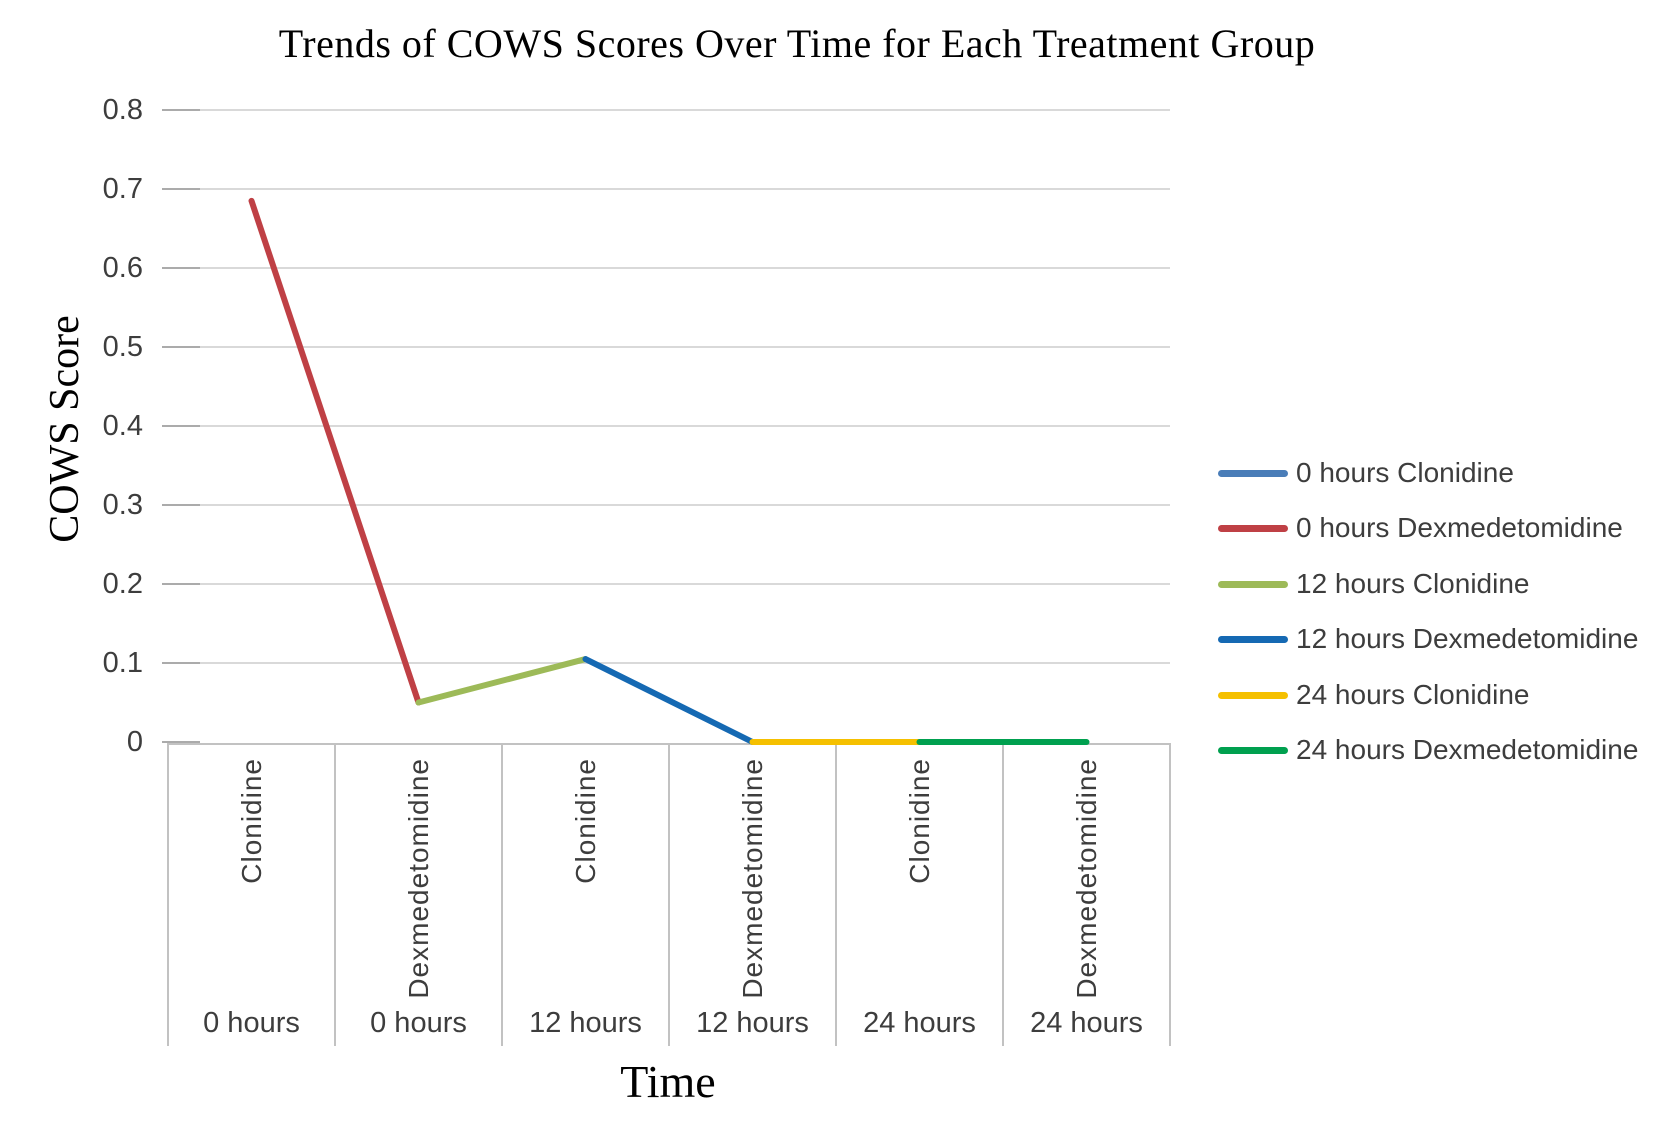 The image size is (1654, 1129). Describe the element at coordinates (1413, 583) in the screenshot. I see `legend-label: 12 hours Clonidine` at that location.